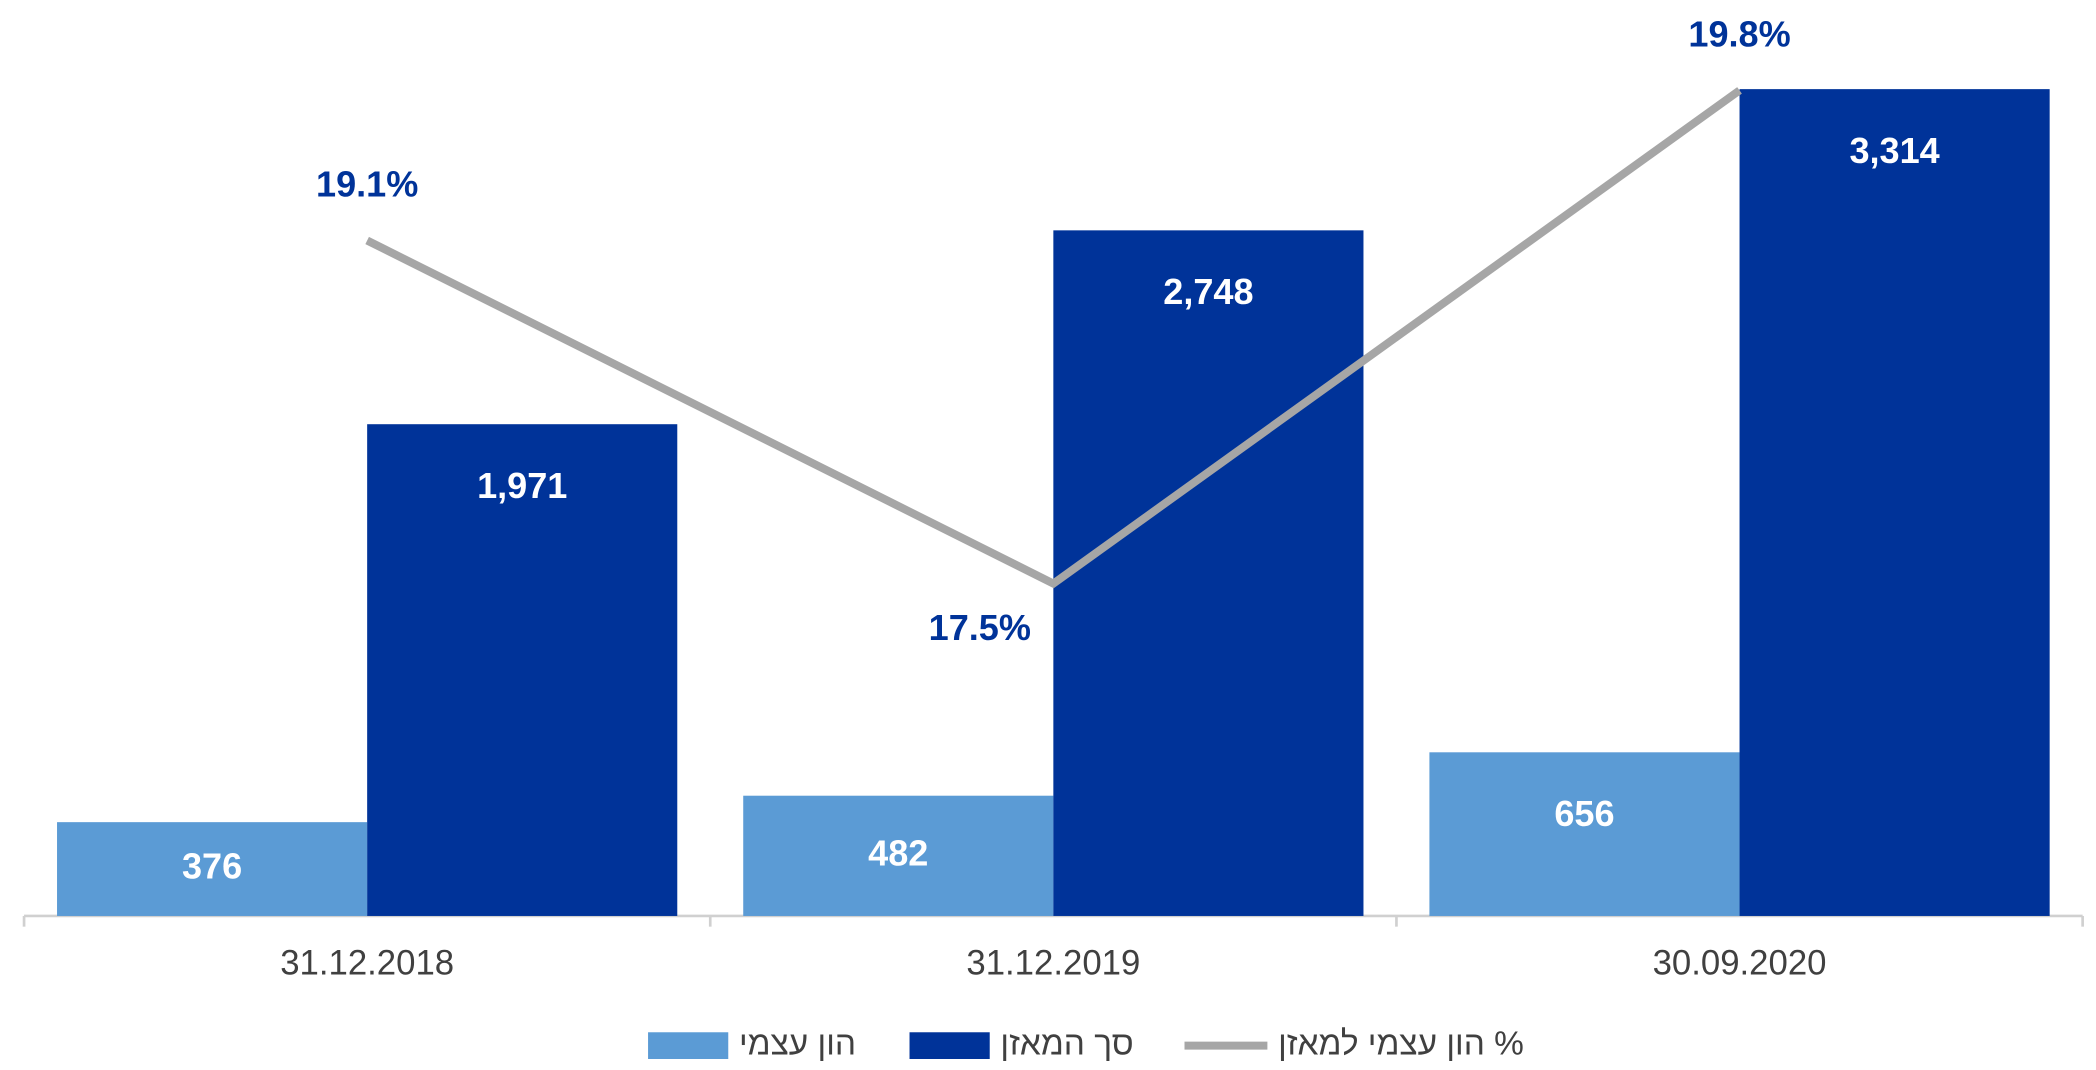 Image resolution: width=2096 pixels, height=1070 pixels. I want to click on bar-label: 482, so click(898, 852).